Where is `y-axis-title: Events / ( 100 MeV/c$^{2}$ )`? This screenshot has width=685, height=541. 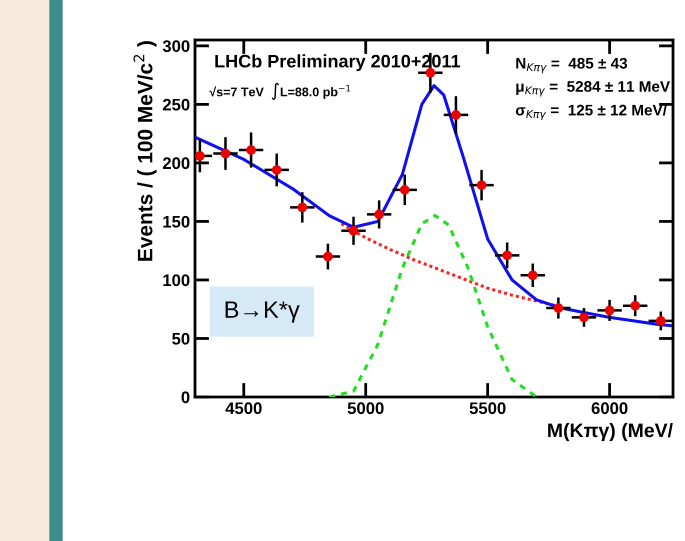
y-axis-title: Events / ( 100 MeV/c$^{2}$ ) is located at coordinates (145, 151).